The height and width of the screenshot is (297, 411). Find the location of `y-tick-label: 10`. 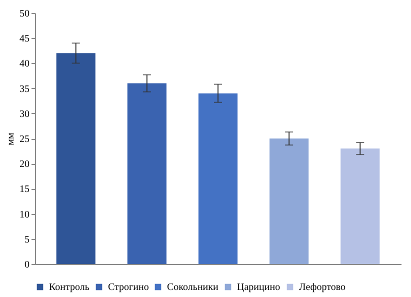

y-tick-label: 10 is located at coordinates (25, 214).